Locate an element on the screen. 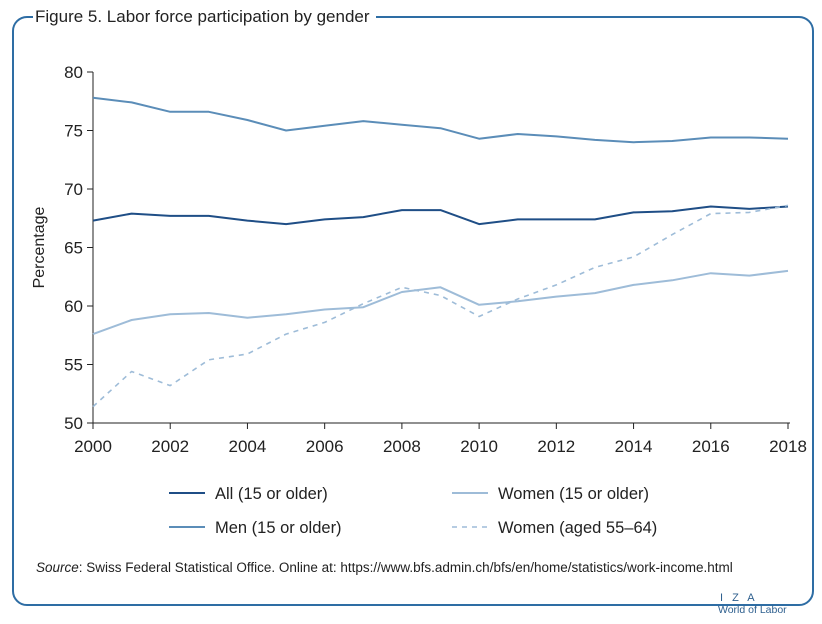 Image resolution: width=822 pixels, height=624 pixels. legend-label-women: Women (15 or older) is located at coordinates (573, 494).